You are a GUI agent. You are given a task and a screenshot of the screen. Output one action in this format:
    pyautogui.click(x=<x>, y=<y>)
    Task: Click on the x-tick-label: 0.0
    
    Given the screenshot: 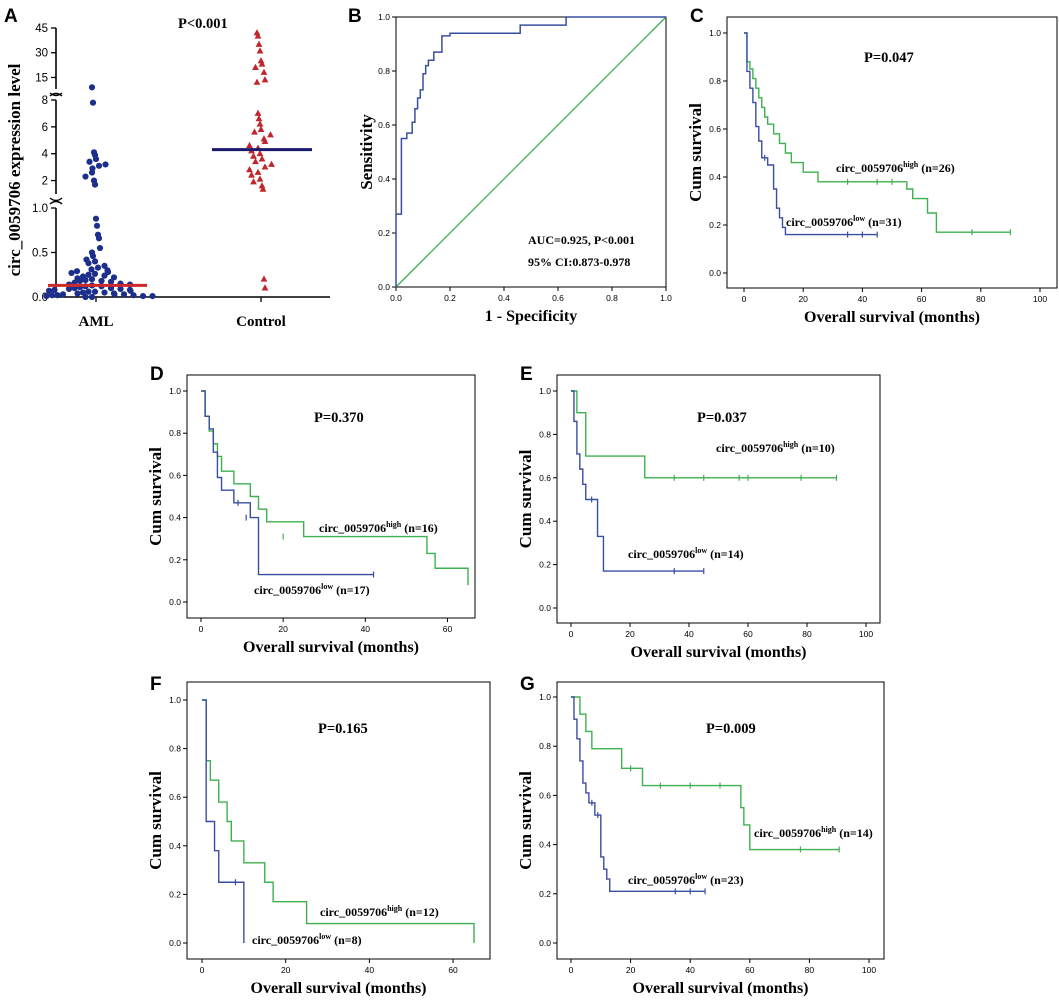 What is the action you would take?
    pyautogui.click(x=396, y=298)
    